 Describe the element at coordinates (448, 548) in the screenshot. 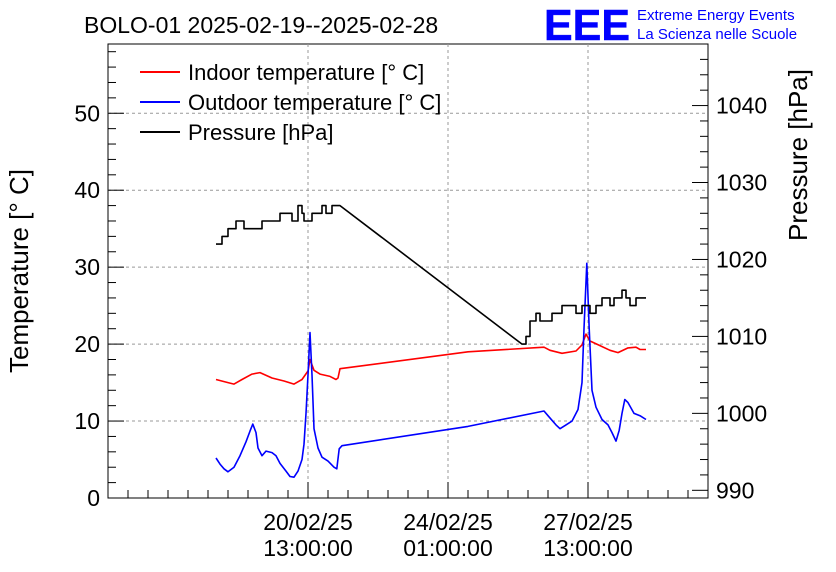

I see `x-tick-label-time: 01:00:00` at that location.